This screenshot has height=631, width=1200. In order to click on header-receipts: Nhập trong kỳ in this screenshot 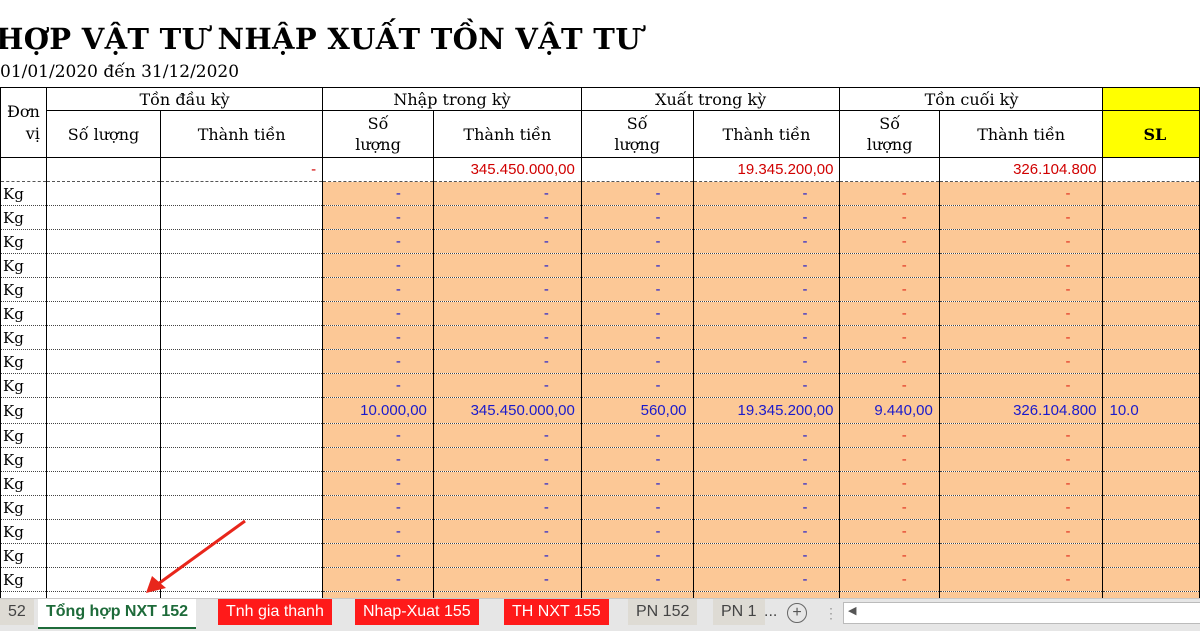, I will do `click(452, 99)`.